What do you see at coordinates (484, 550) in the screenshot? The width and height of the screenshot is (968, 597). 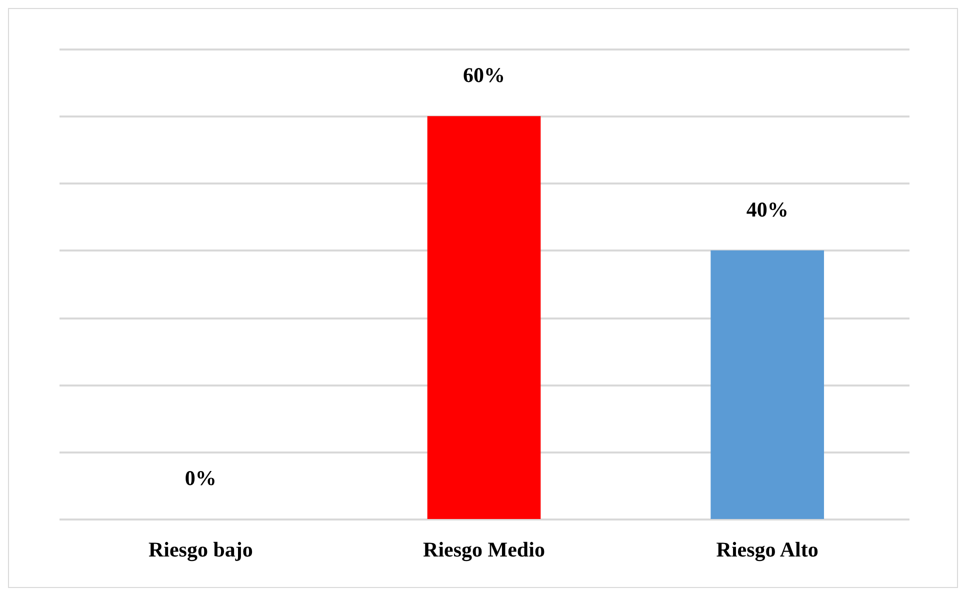 I see `x-tick-label: Riesgo Medio` at bounding box center [484, 550].